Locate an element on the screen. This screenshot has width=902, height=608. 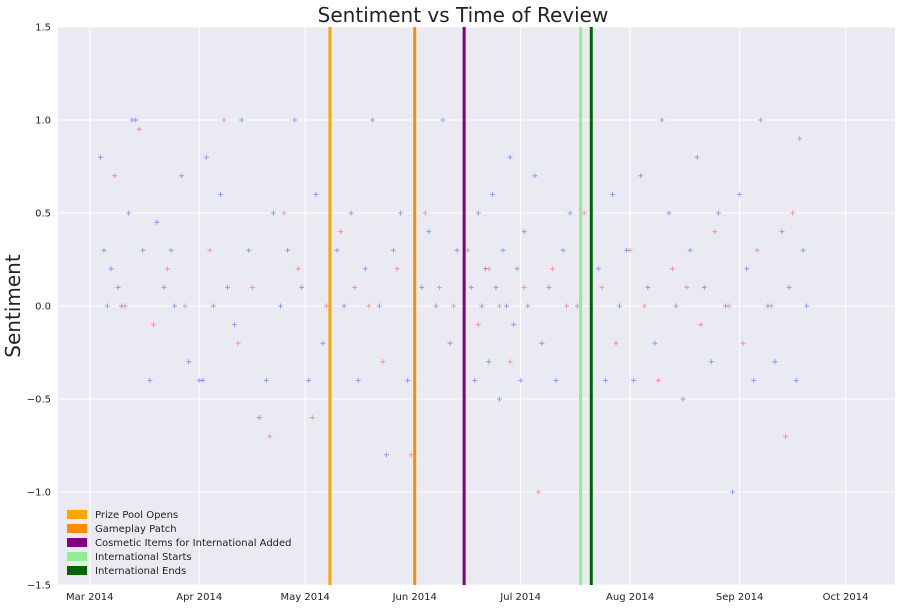
x-tick-label: May 2014 is located at coordinates (305, 597).